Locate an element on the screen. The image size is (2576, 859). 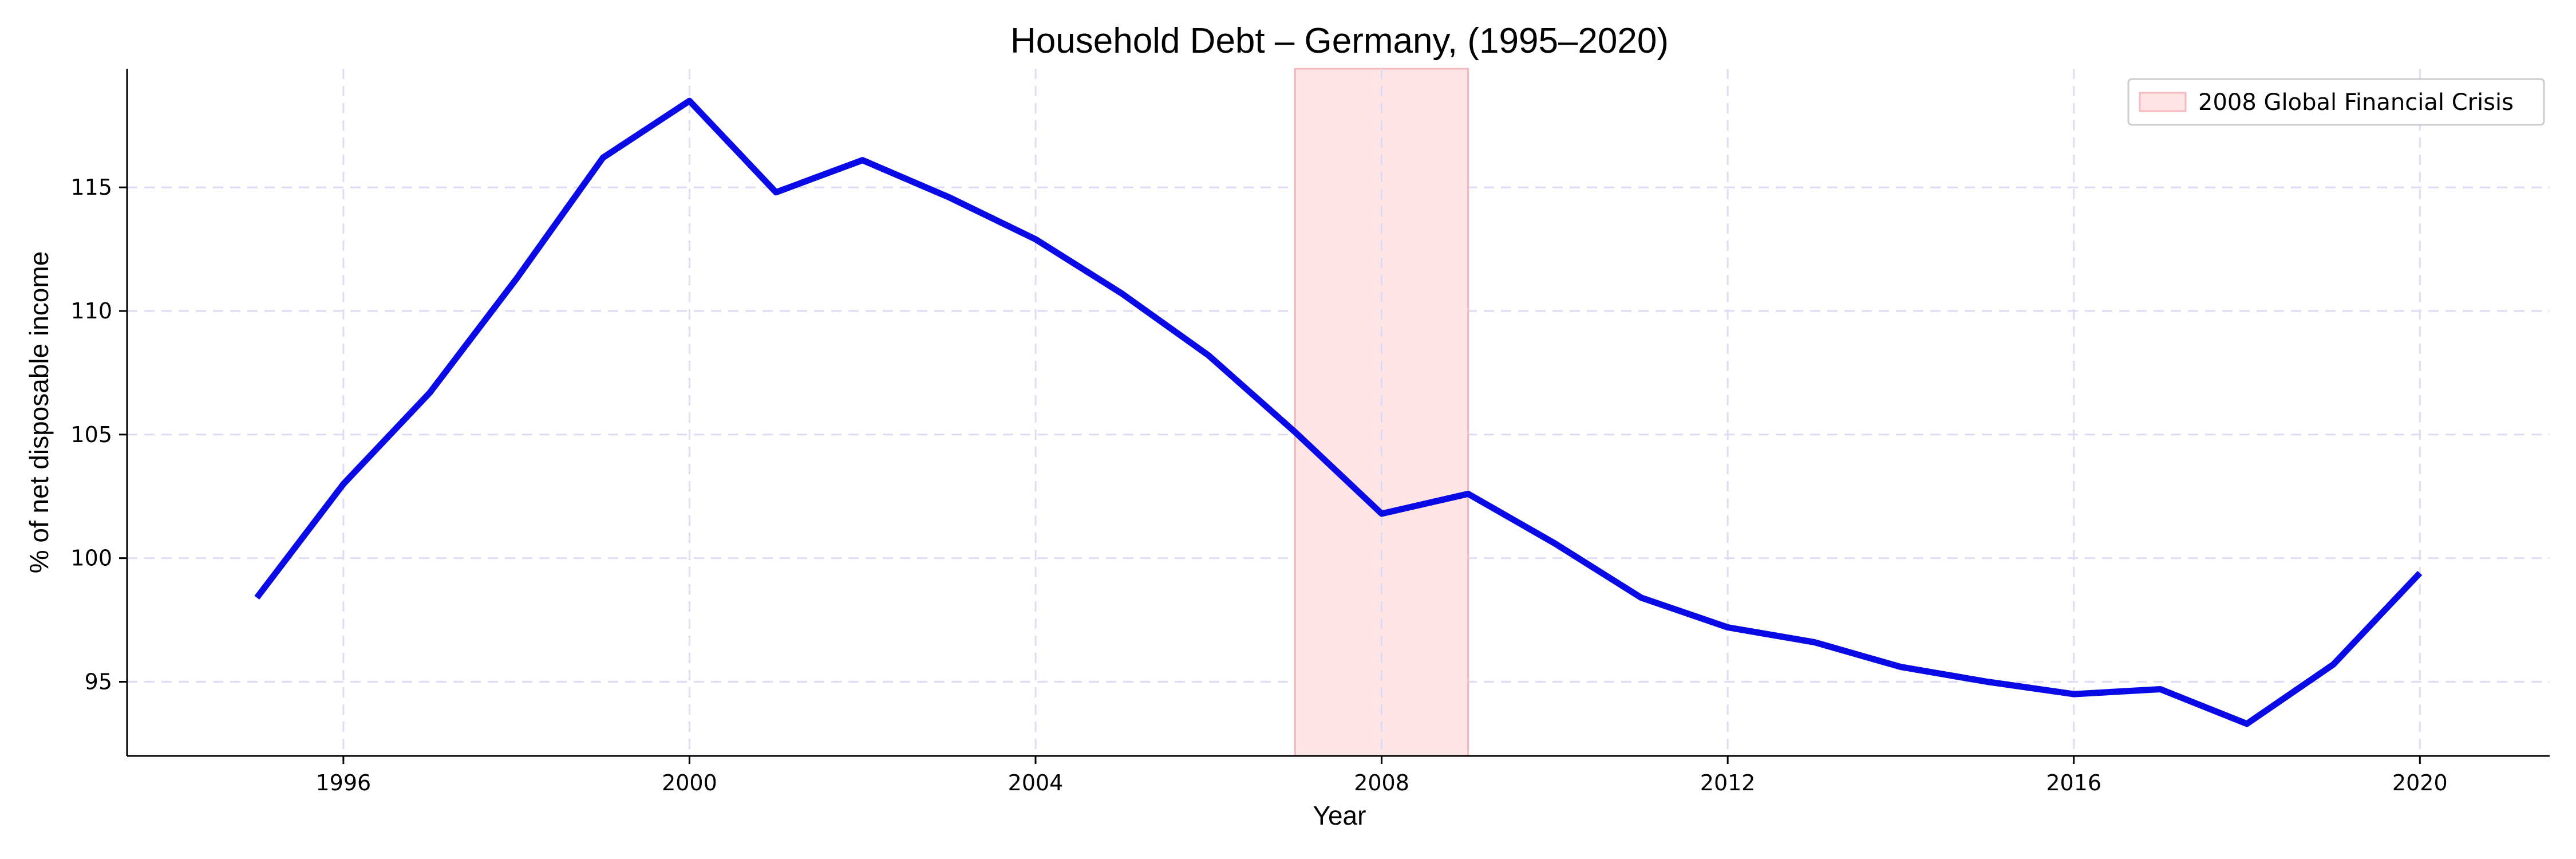
x-tick-label-2020: 2020 is located at coordinates (2420, 782).